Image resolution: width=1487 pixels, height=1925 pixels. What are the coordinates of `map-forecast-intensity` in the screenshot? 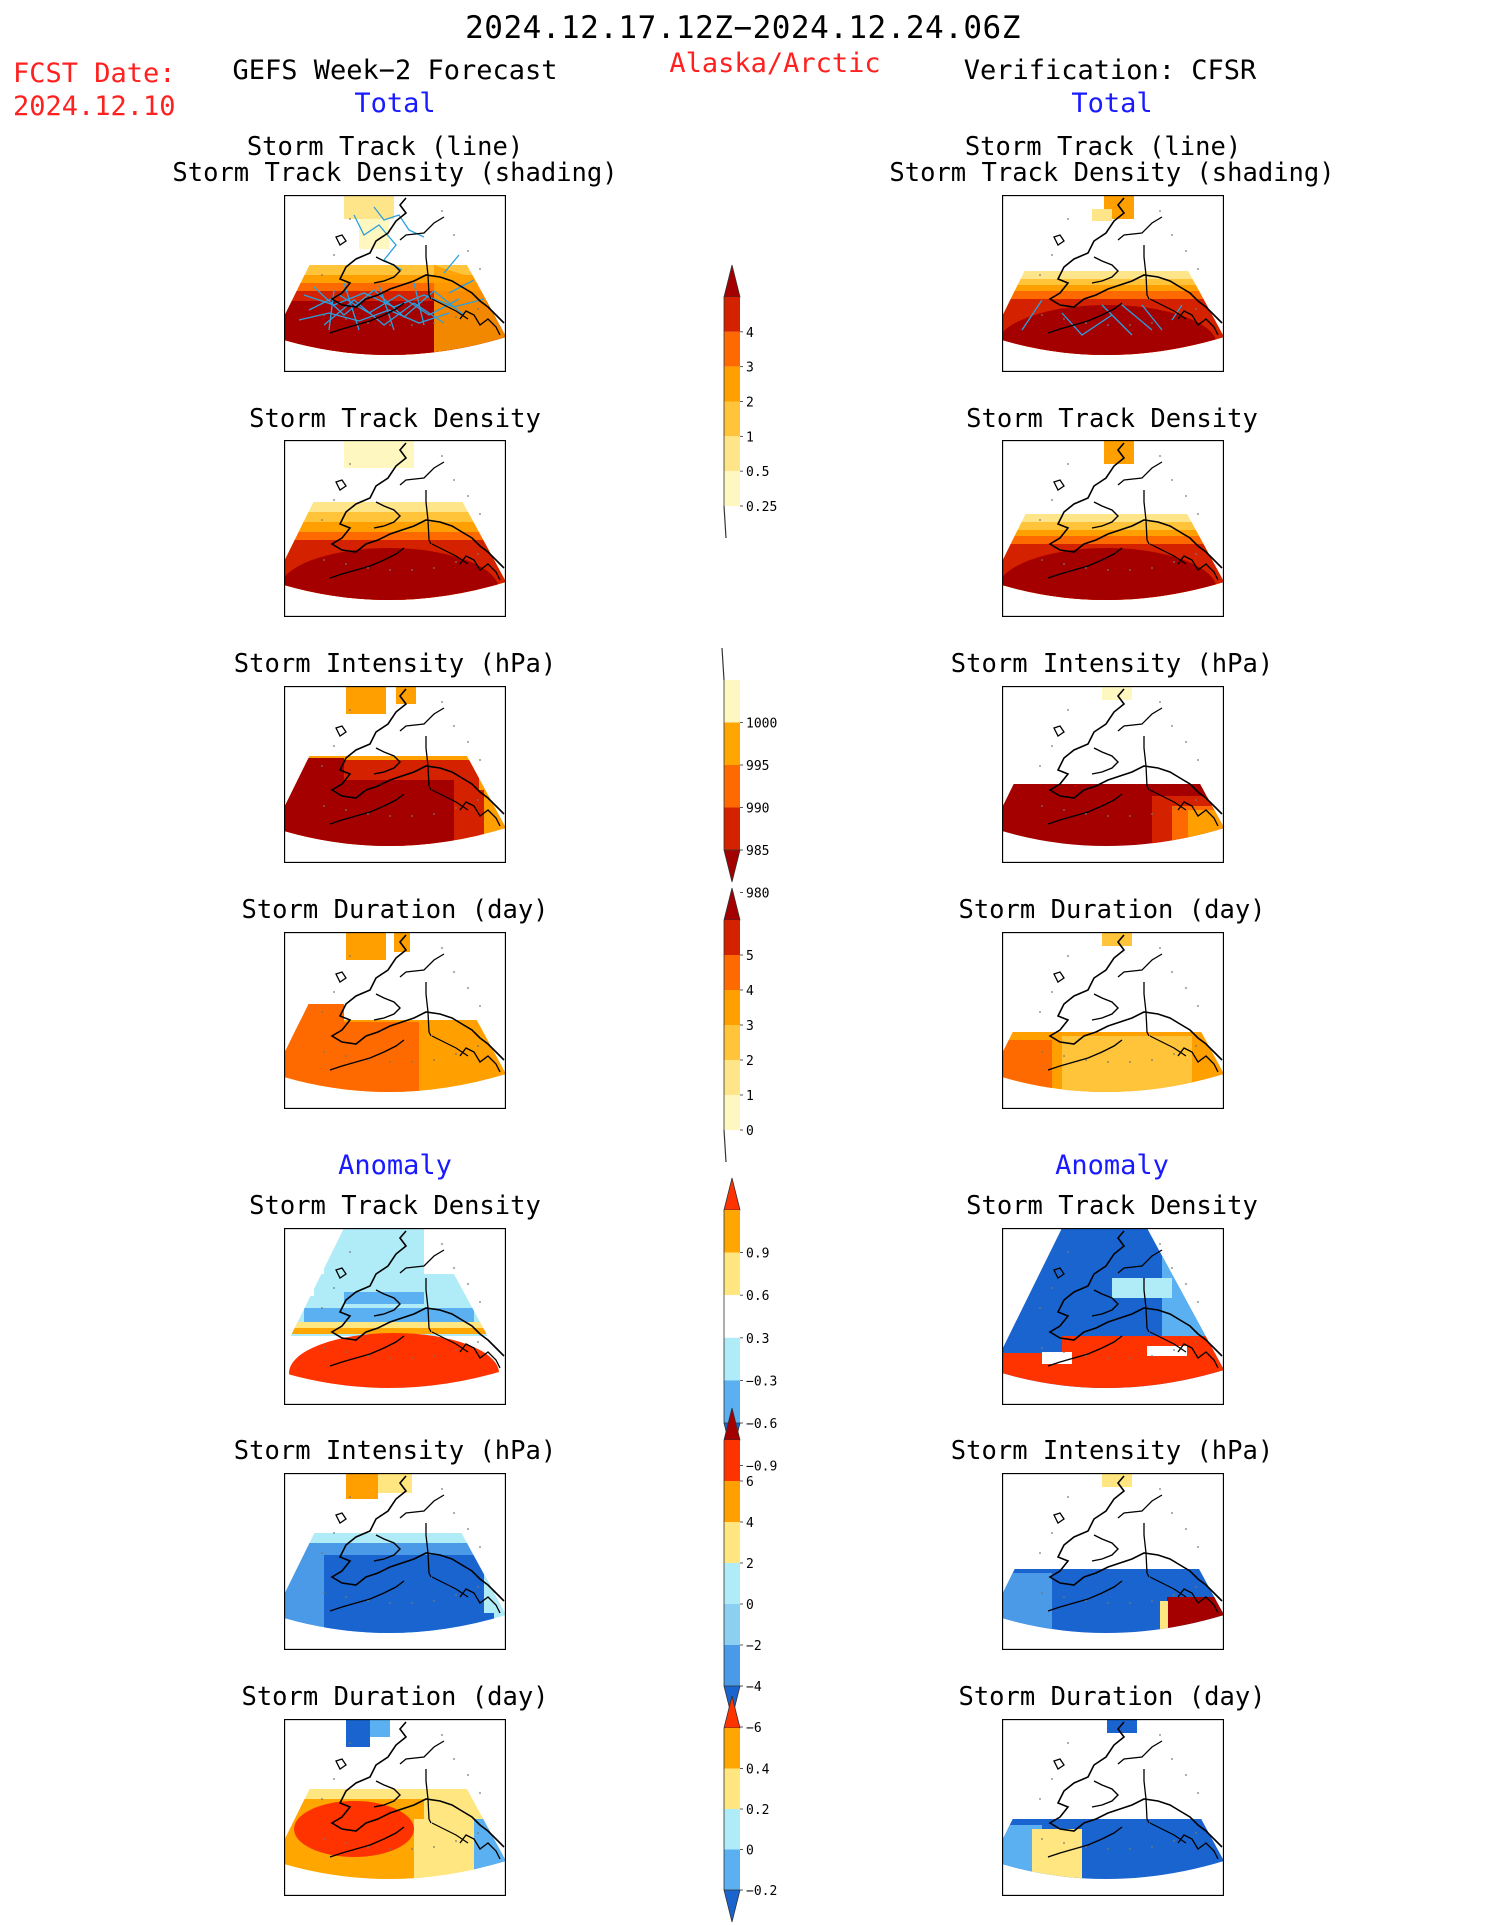 It's located at (395, 774).